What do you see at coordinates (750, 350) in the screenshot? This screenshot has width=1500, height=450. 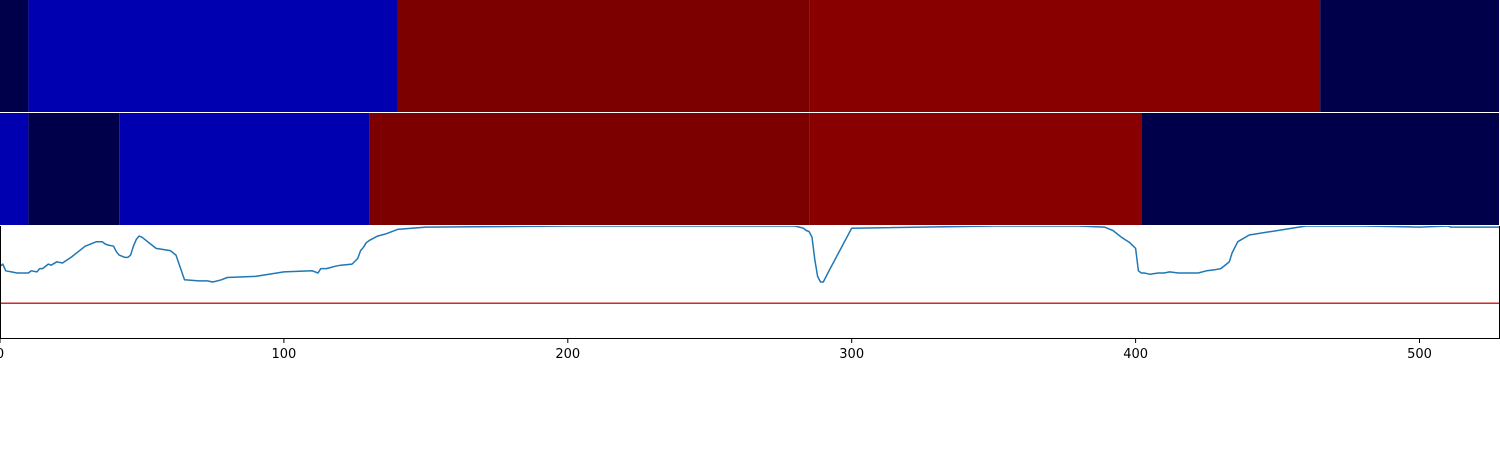 I see `x-axis: 0 100 200 300 400 500` at bounding box center [750, 350].